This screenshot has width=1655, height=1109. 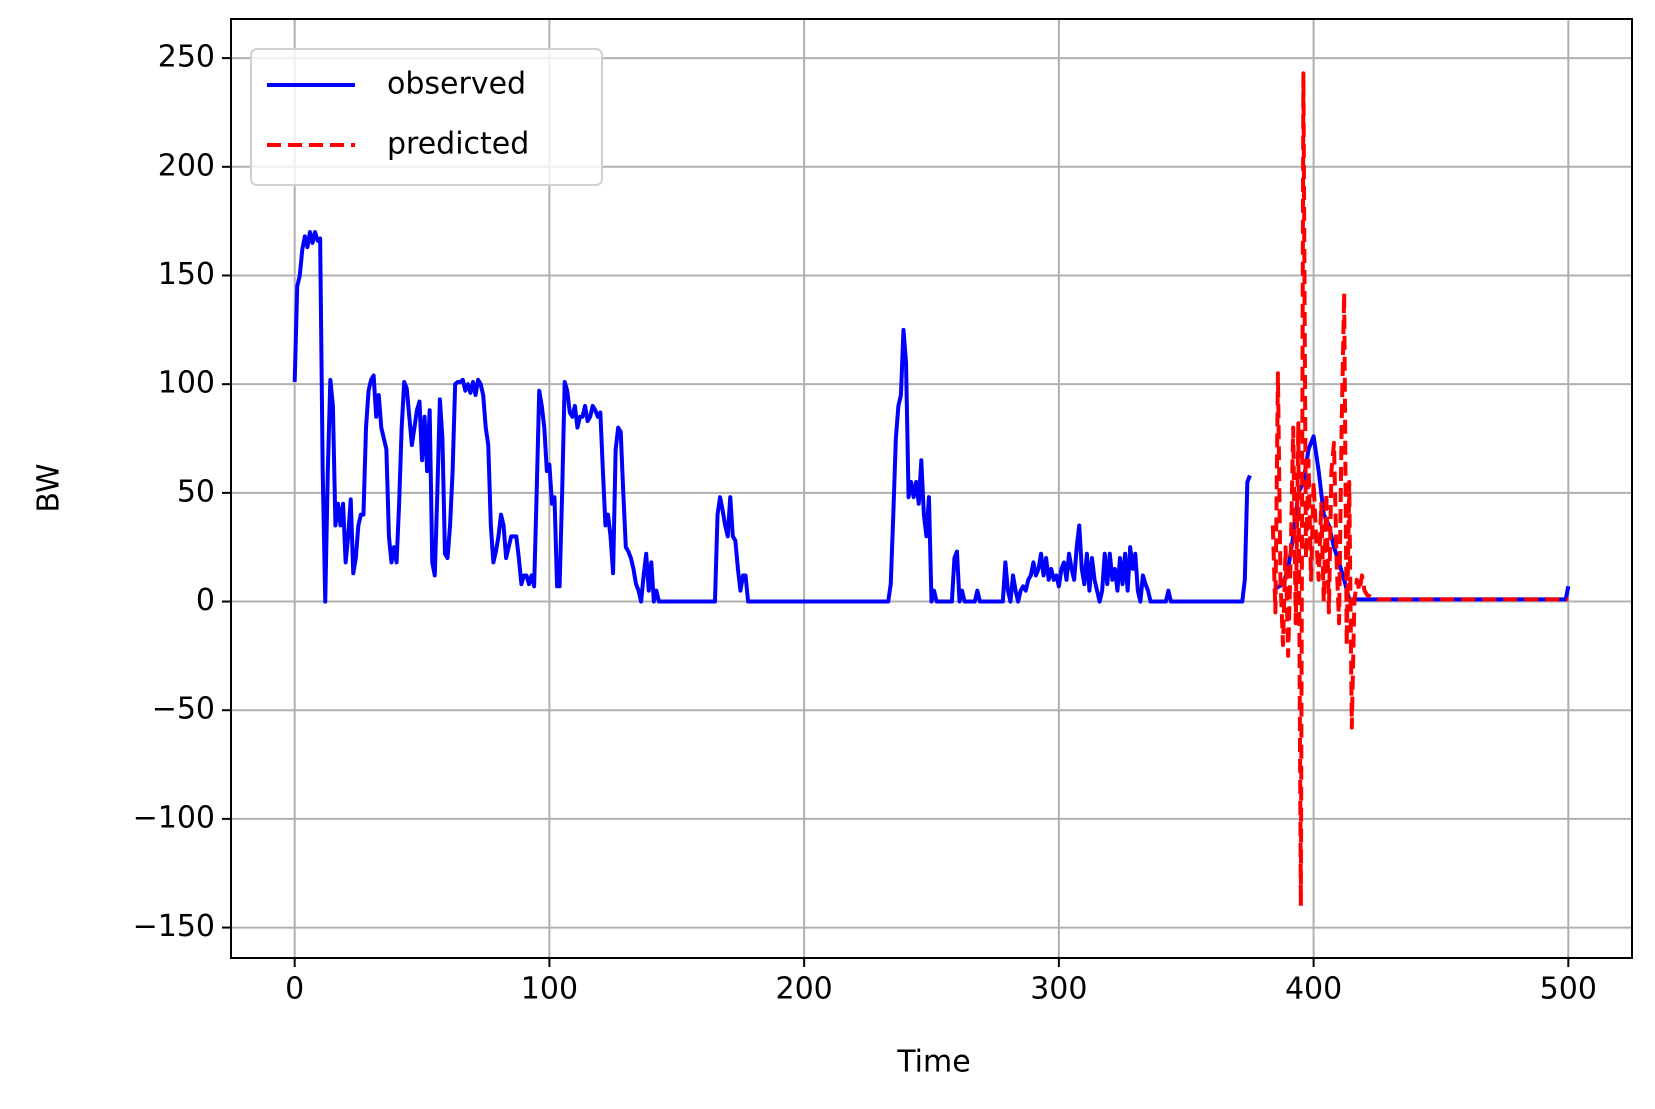 I want to click on x-tick-label: 500, so click(x=1568, y=989).